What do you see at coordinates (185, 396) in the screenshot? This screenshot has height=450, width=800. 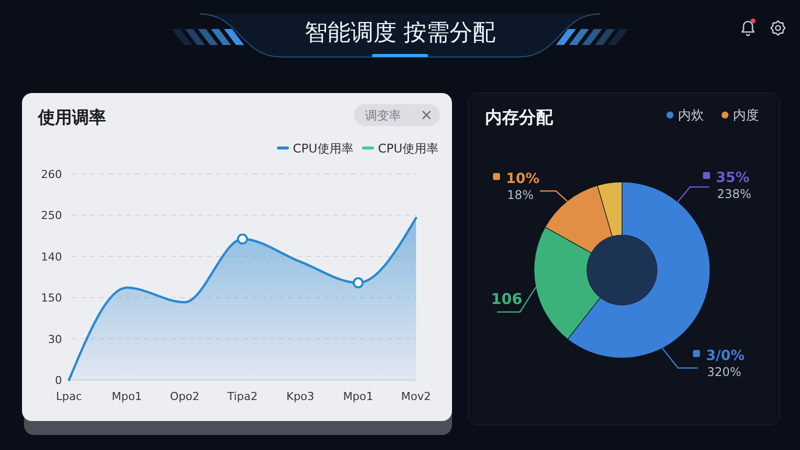 I see `x-tick-label: Opo2` at bounding box center [185, 396].